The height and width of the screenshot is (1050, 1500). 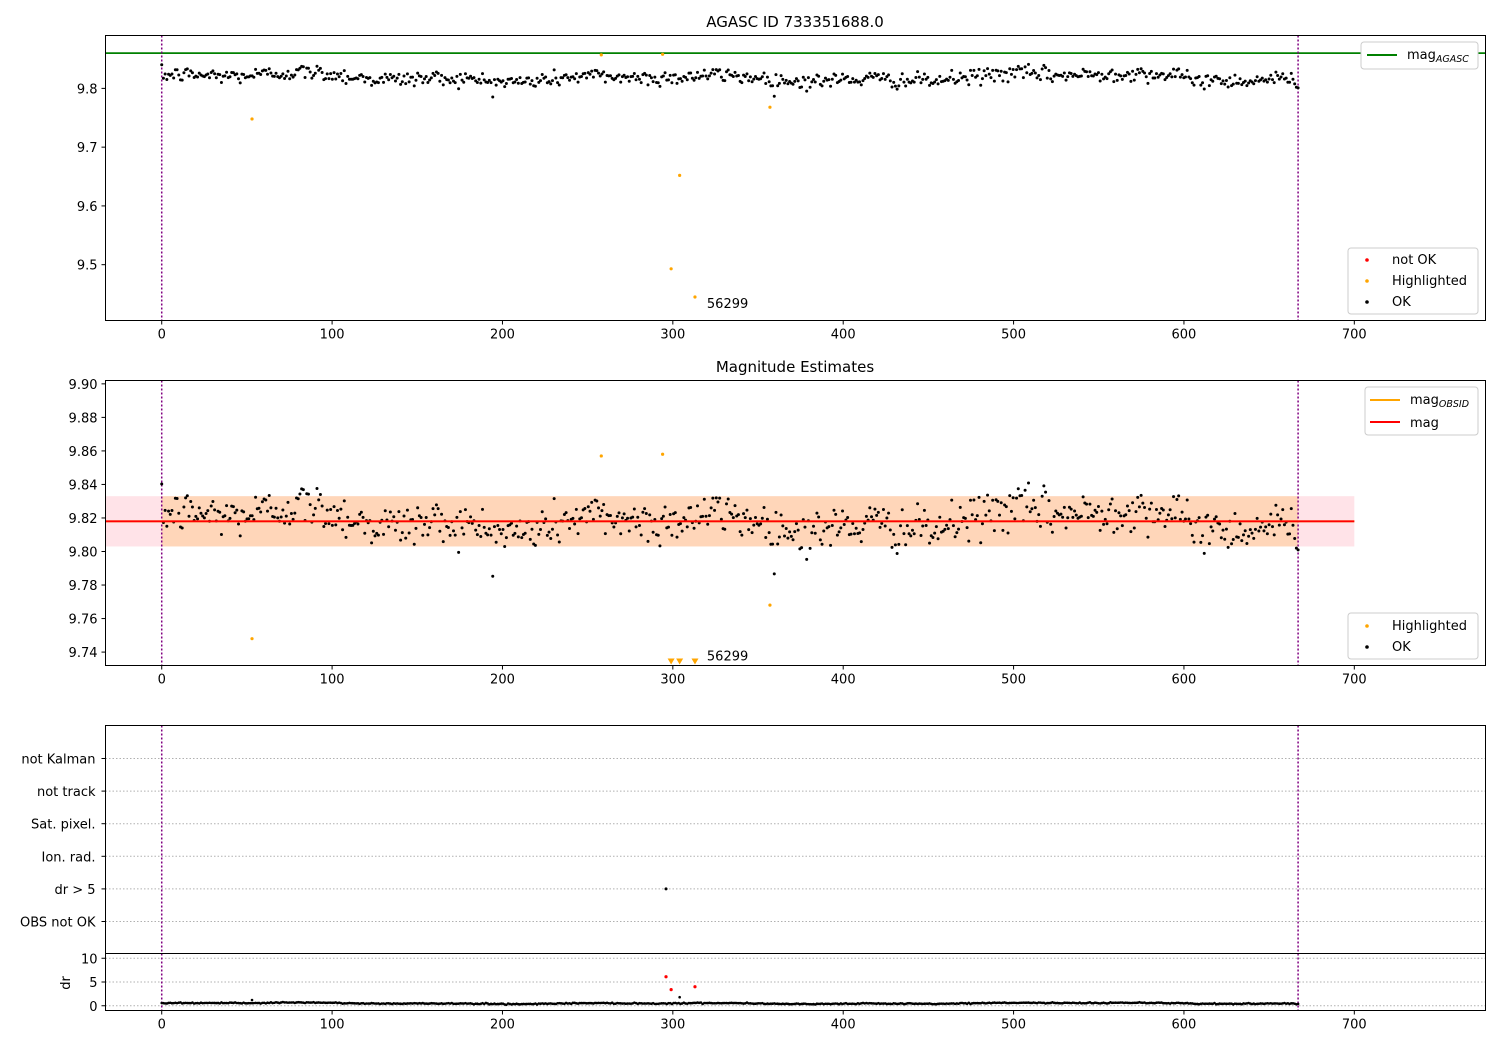 I want to click on legend-subscript: OBSID, so click(x=1454, y=404).